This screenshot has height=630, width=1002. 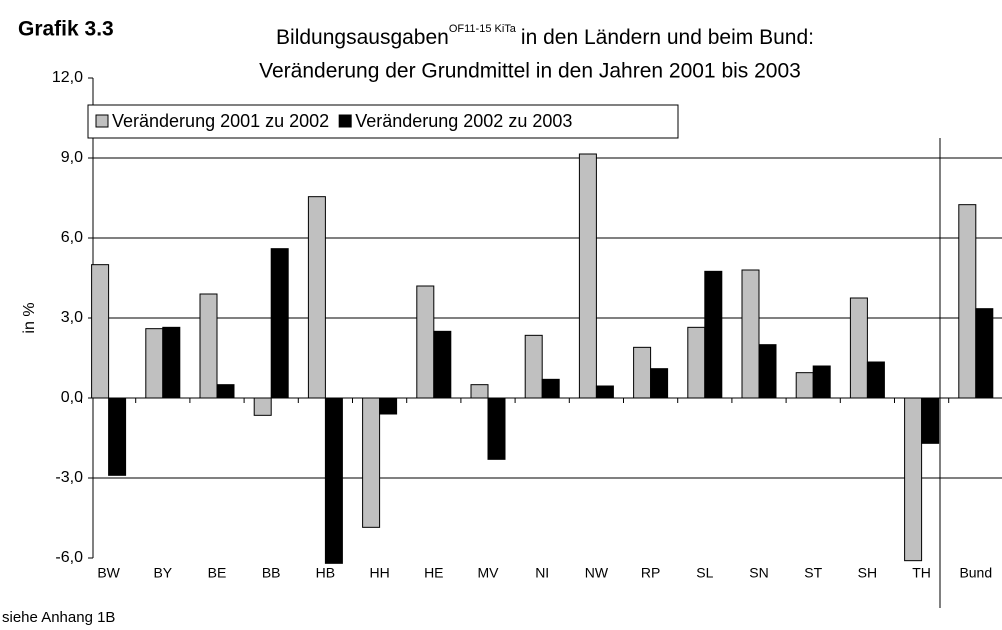 I want to click on legend-box, so click(x=383, y=121).